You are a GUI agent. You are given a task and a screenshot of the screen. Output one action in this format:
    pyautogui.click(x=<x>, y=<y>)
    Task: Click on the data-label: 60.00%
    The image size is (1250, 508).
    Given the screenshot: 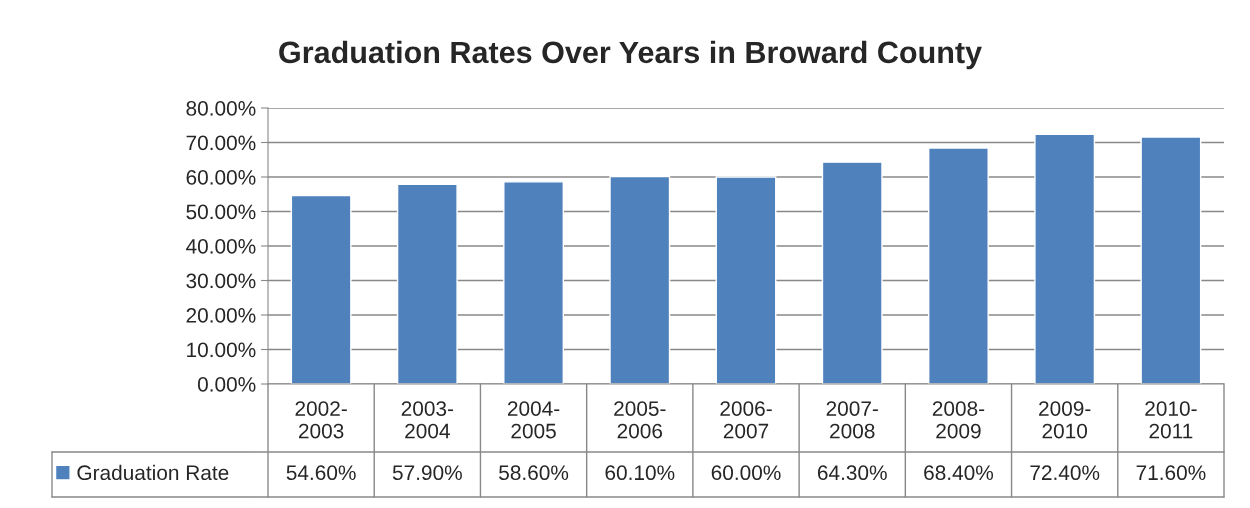 What is the action you would take?
    pyautogui.click(x=746, y=473)
    